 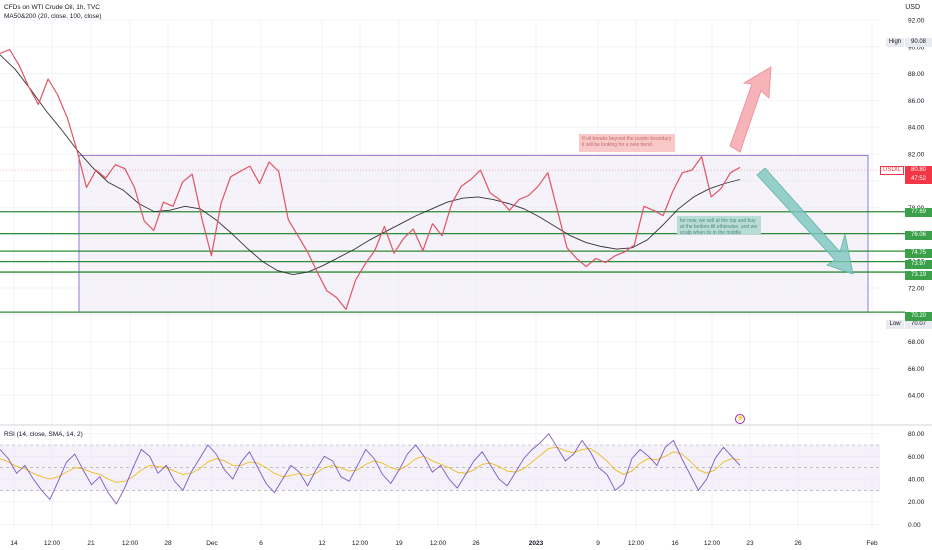 What do you see at coordinates (261, 543) in the screenshot?
I see `time-tick-label: 6` at bounding box center [261, 543].